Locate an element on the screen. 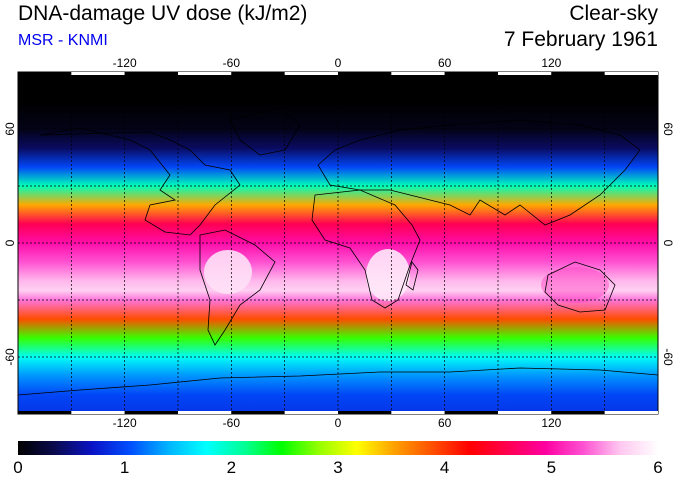  latitude-label-left: 0 is located at coordinates (10, 243).